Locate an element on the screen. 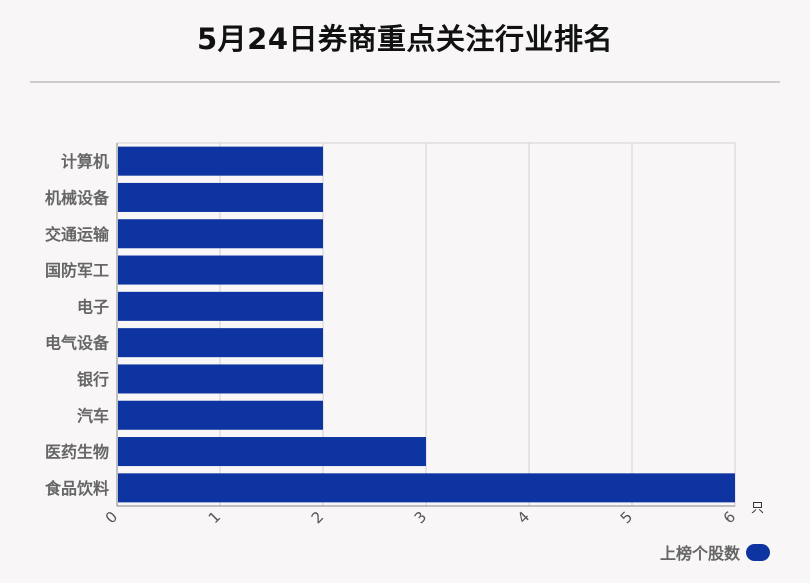 The image size is (810, 583). category-label: 电子 is located at coordinates (93, 306).